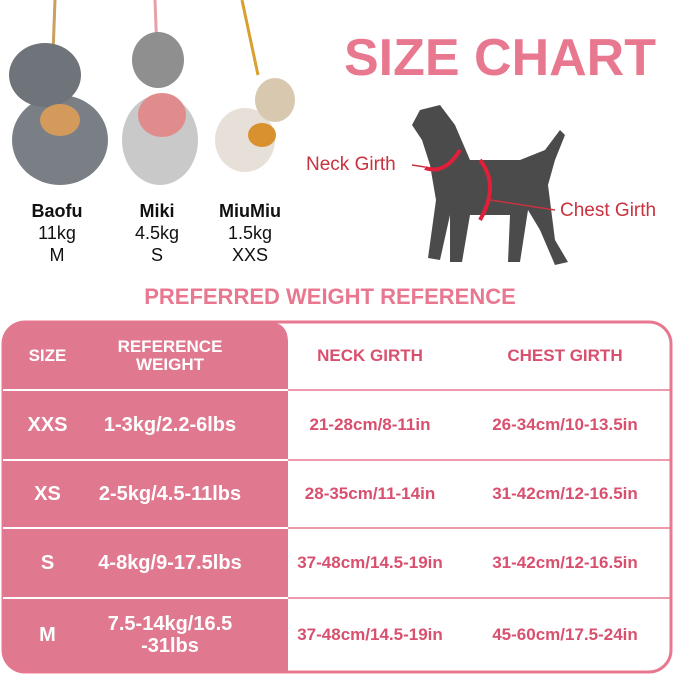  Describe the element at coordinates (170, 646) in the screenshot. I see `cell-line: -31lbs` at that location.